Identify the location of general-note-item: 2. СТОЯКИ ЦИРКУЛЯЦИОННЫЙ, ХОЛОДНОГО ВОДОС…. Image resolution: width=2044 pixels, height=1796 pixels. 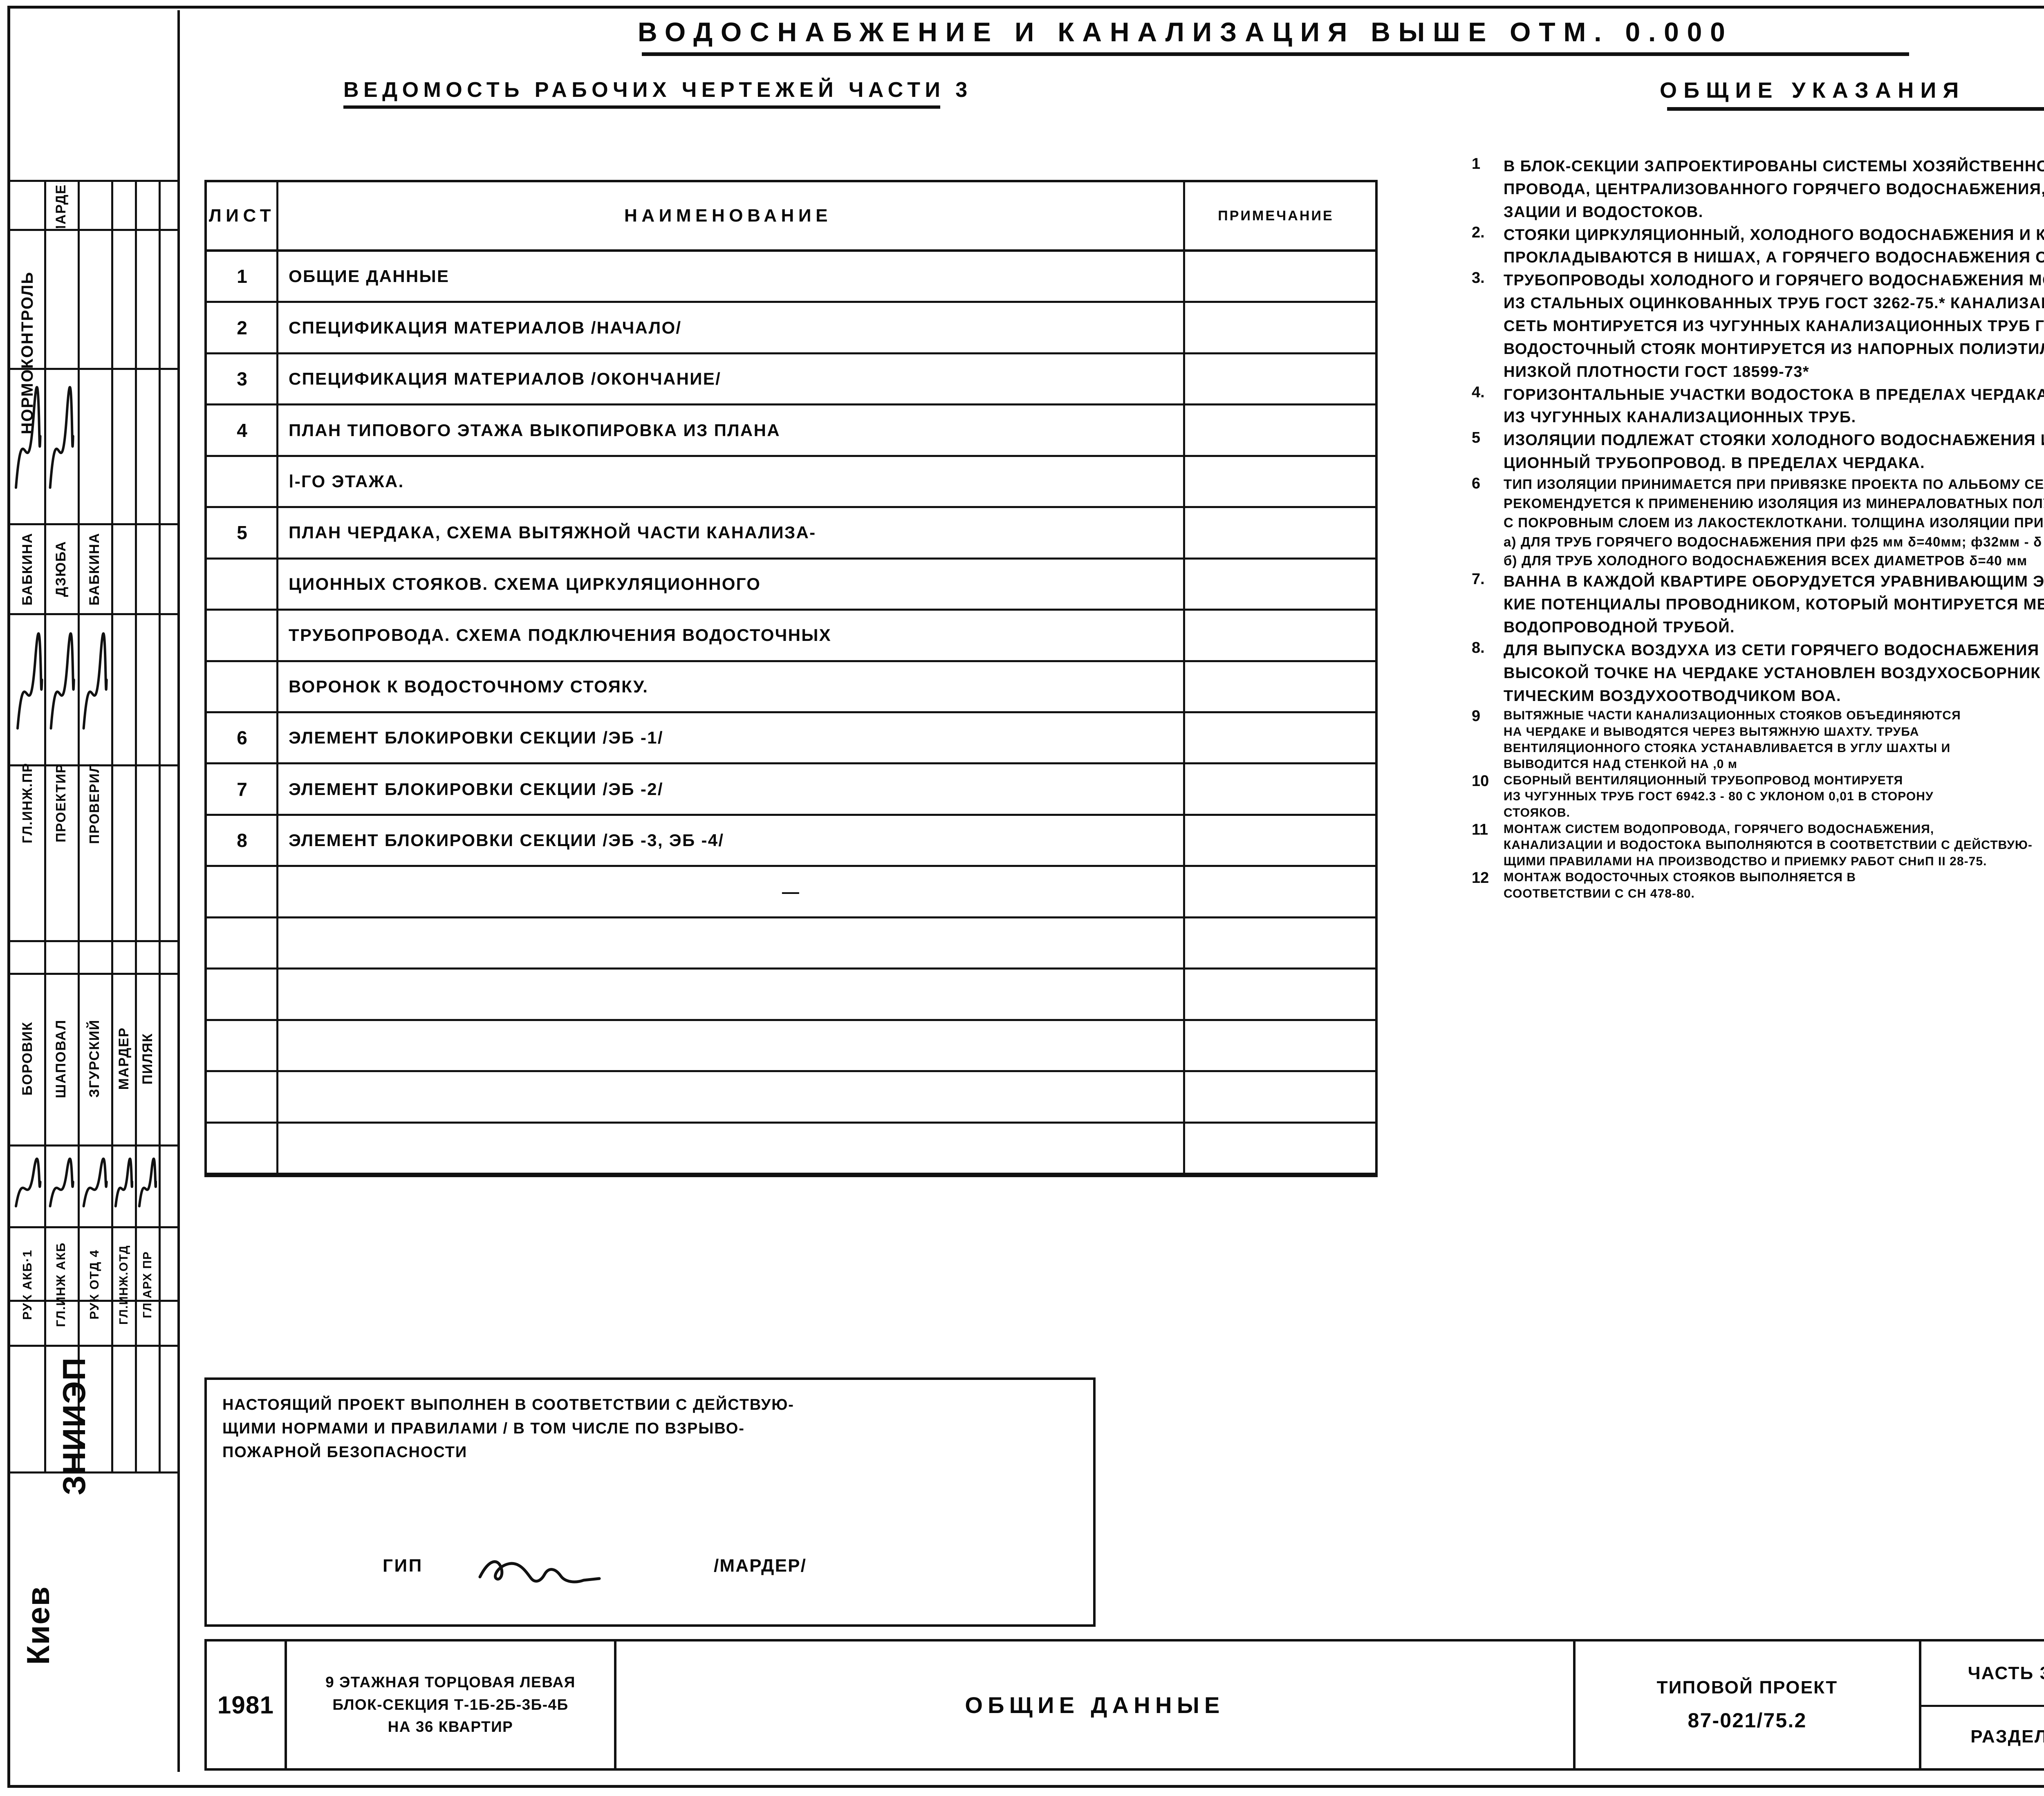
(1758, 247).